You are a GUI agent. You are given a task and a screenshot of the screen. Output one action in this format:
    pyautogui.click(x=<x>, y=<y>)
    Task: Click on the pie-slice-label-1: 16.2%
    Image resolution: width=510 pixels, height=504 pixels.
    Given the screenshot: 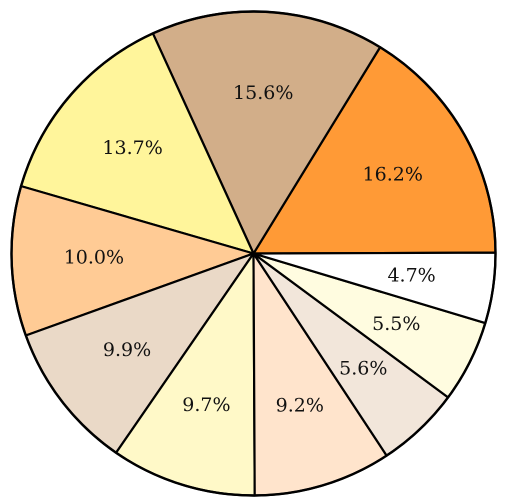 What is the action you would take?
    pyautogui.click(x=393, y=174)
    